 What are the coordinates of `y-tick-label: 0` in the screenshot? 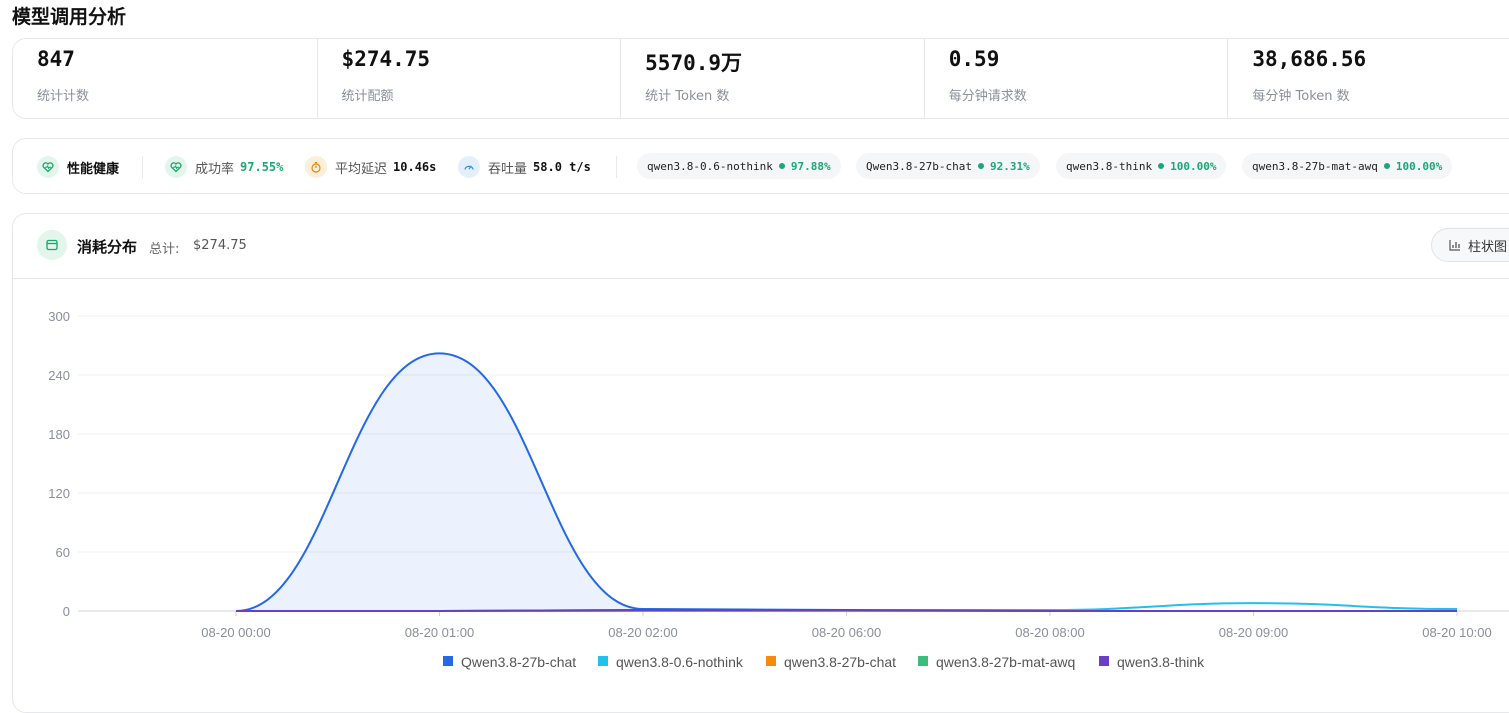 It's located at (66, 611).